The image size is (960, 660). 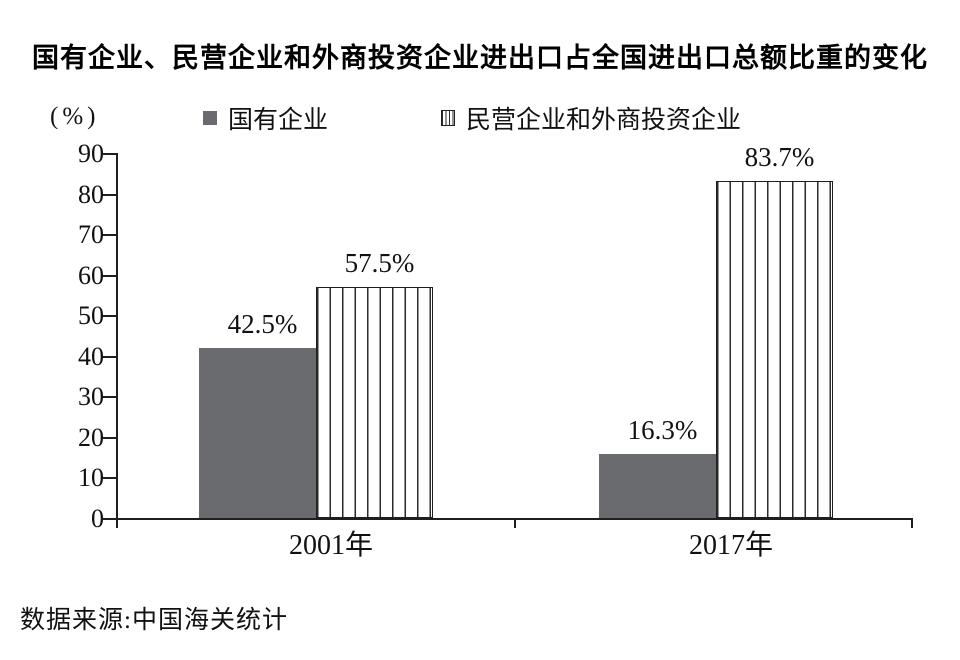 I want to click on y-axis-tick-label: 40, so click(x=91, y=356).